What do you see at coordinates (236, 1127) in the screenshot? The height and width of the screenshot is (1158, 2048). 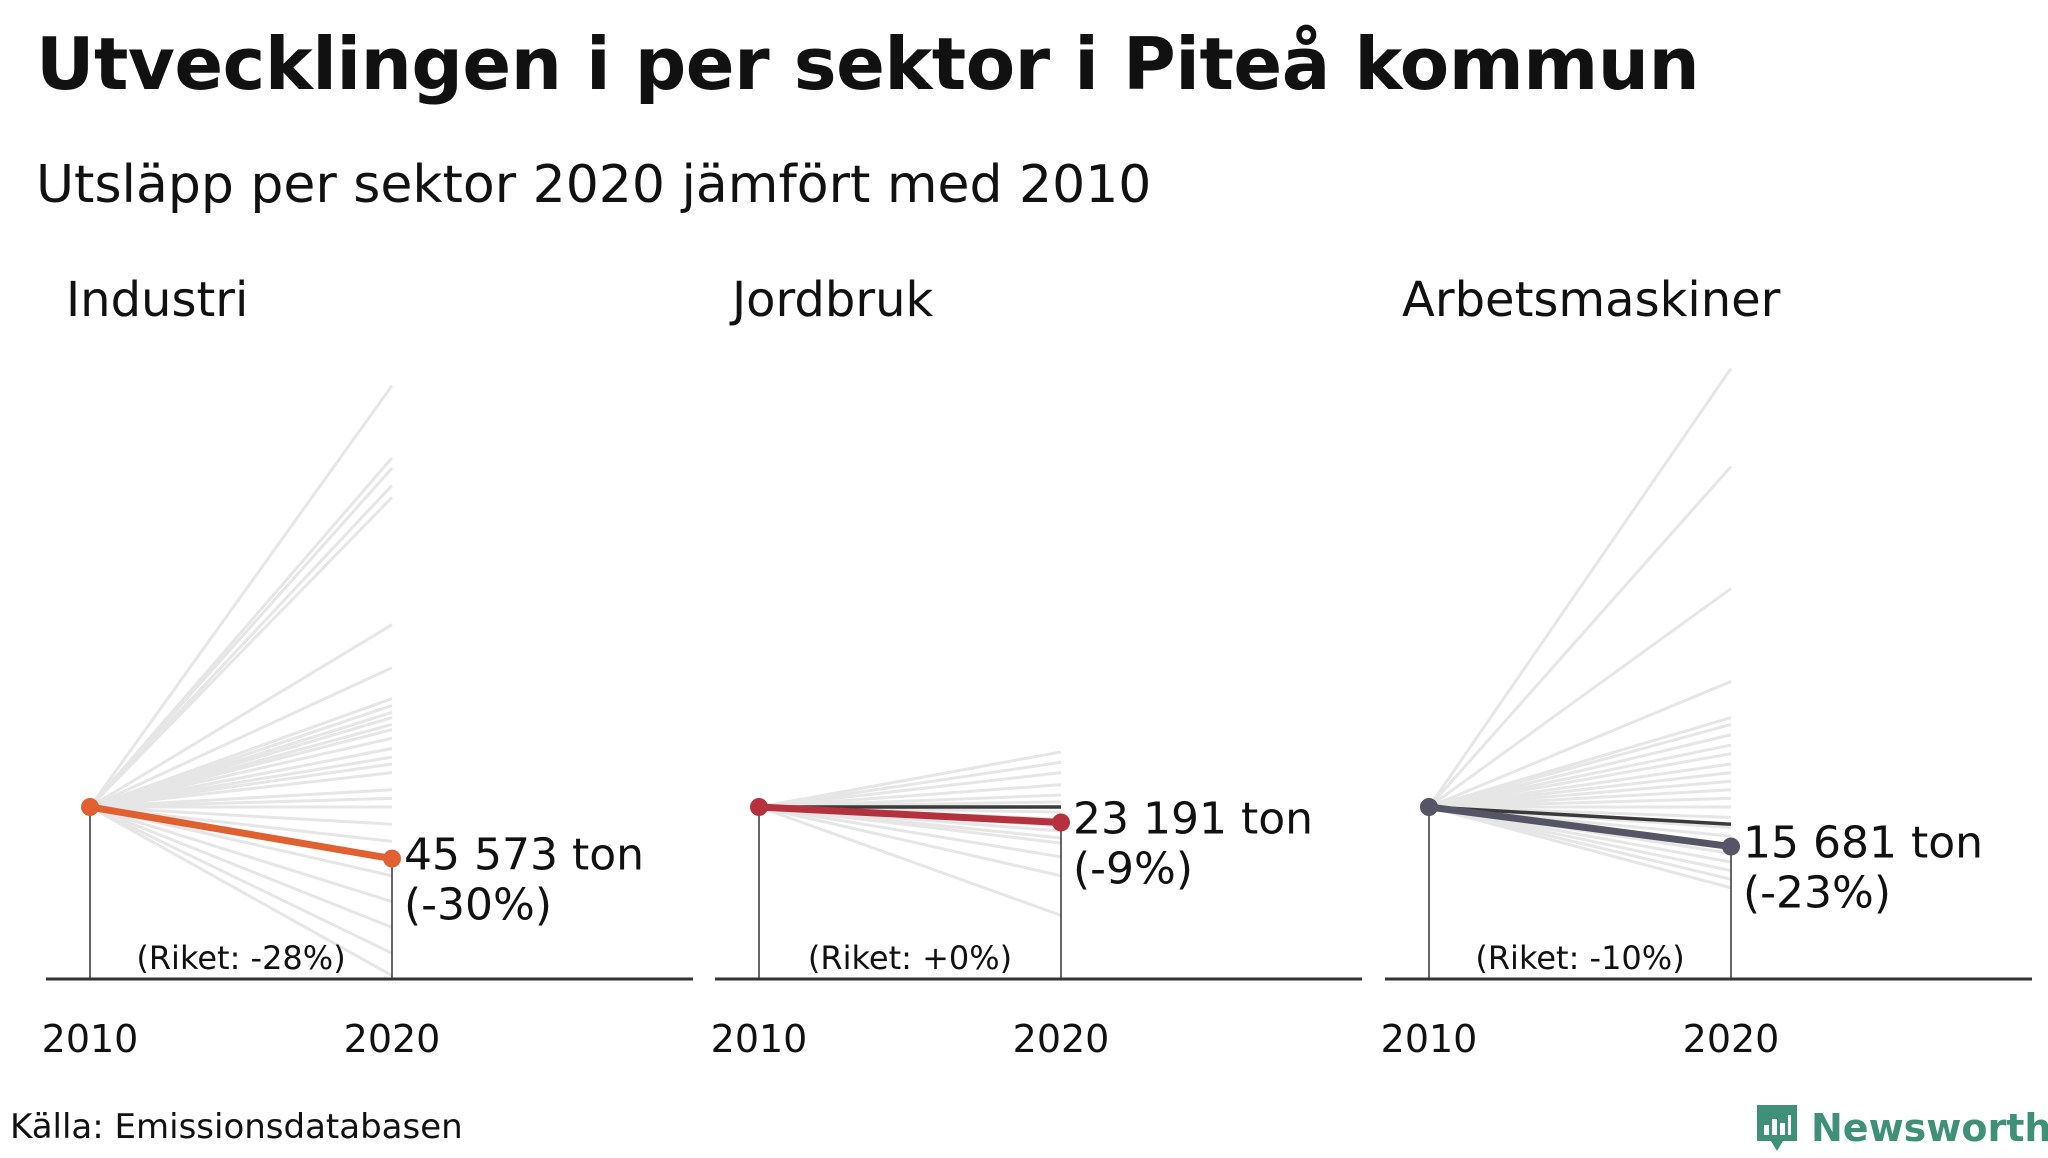 I see `source-note: Källa: Emissionsdatabasen` at bounding box center [236, 1127].